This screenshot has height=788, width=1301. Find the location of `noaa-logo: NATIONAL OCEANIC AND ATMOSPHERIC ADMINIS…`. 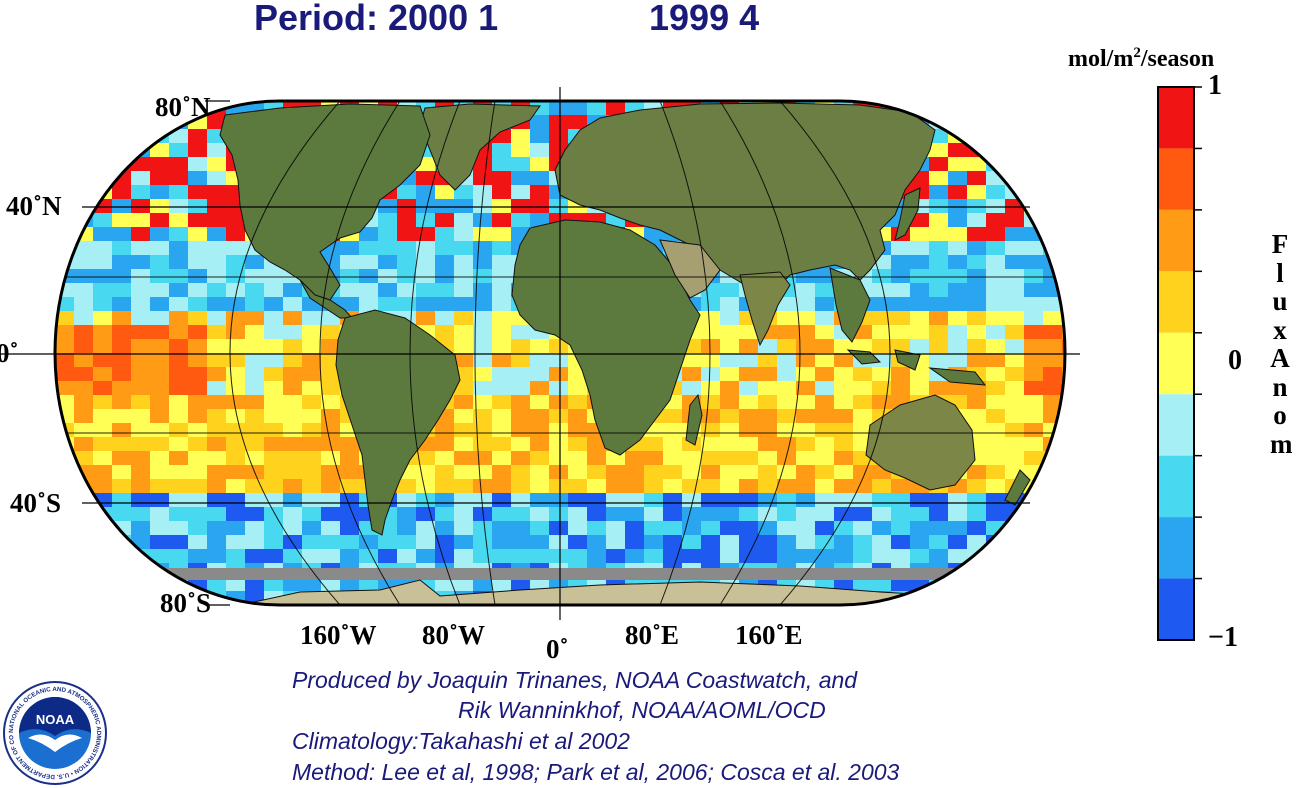

noaa-logo: NATIONAL OCEANIC AND ATMOSPHERIC ADMINIS… is located at coordinates (54, 732).